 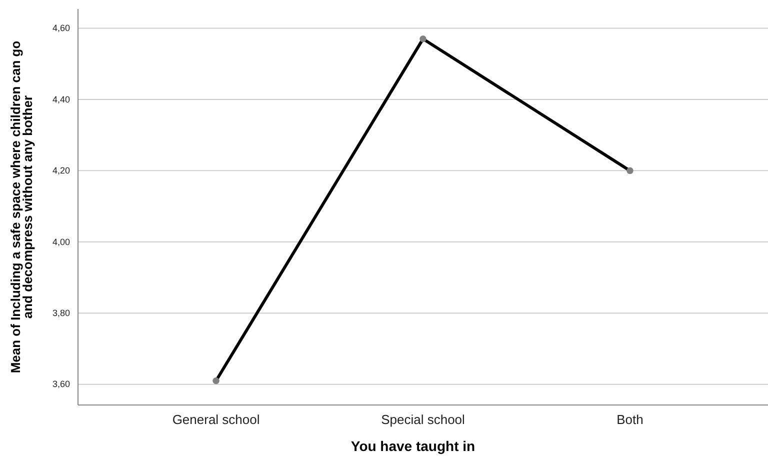 What do you see at coordinates (61, 99) in the screenshot?
I see `y-tick-label: 4,40` at bounding box center [61, 99].